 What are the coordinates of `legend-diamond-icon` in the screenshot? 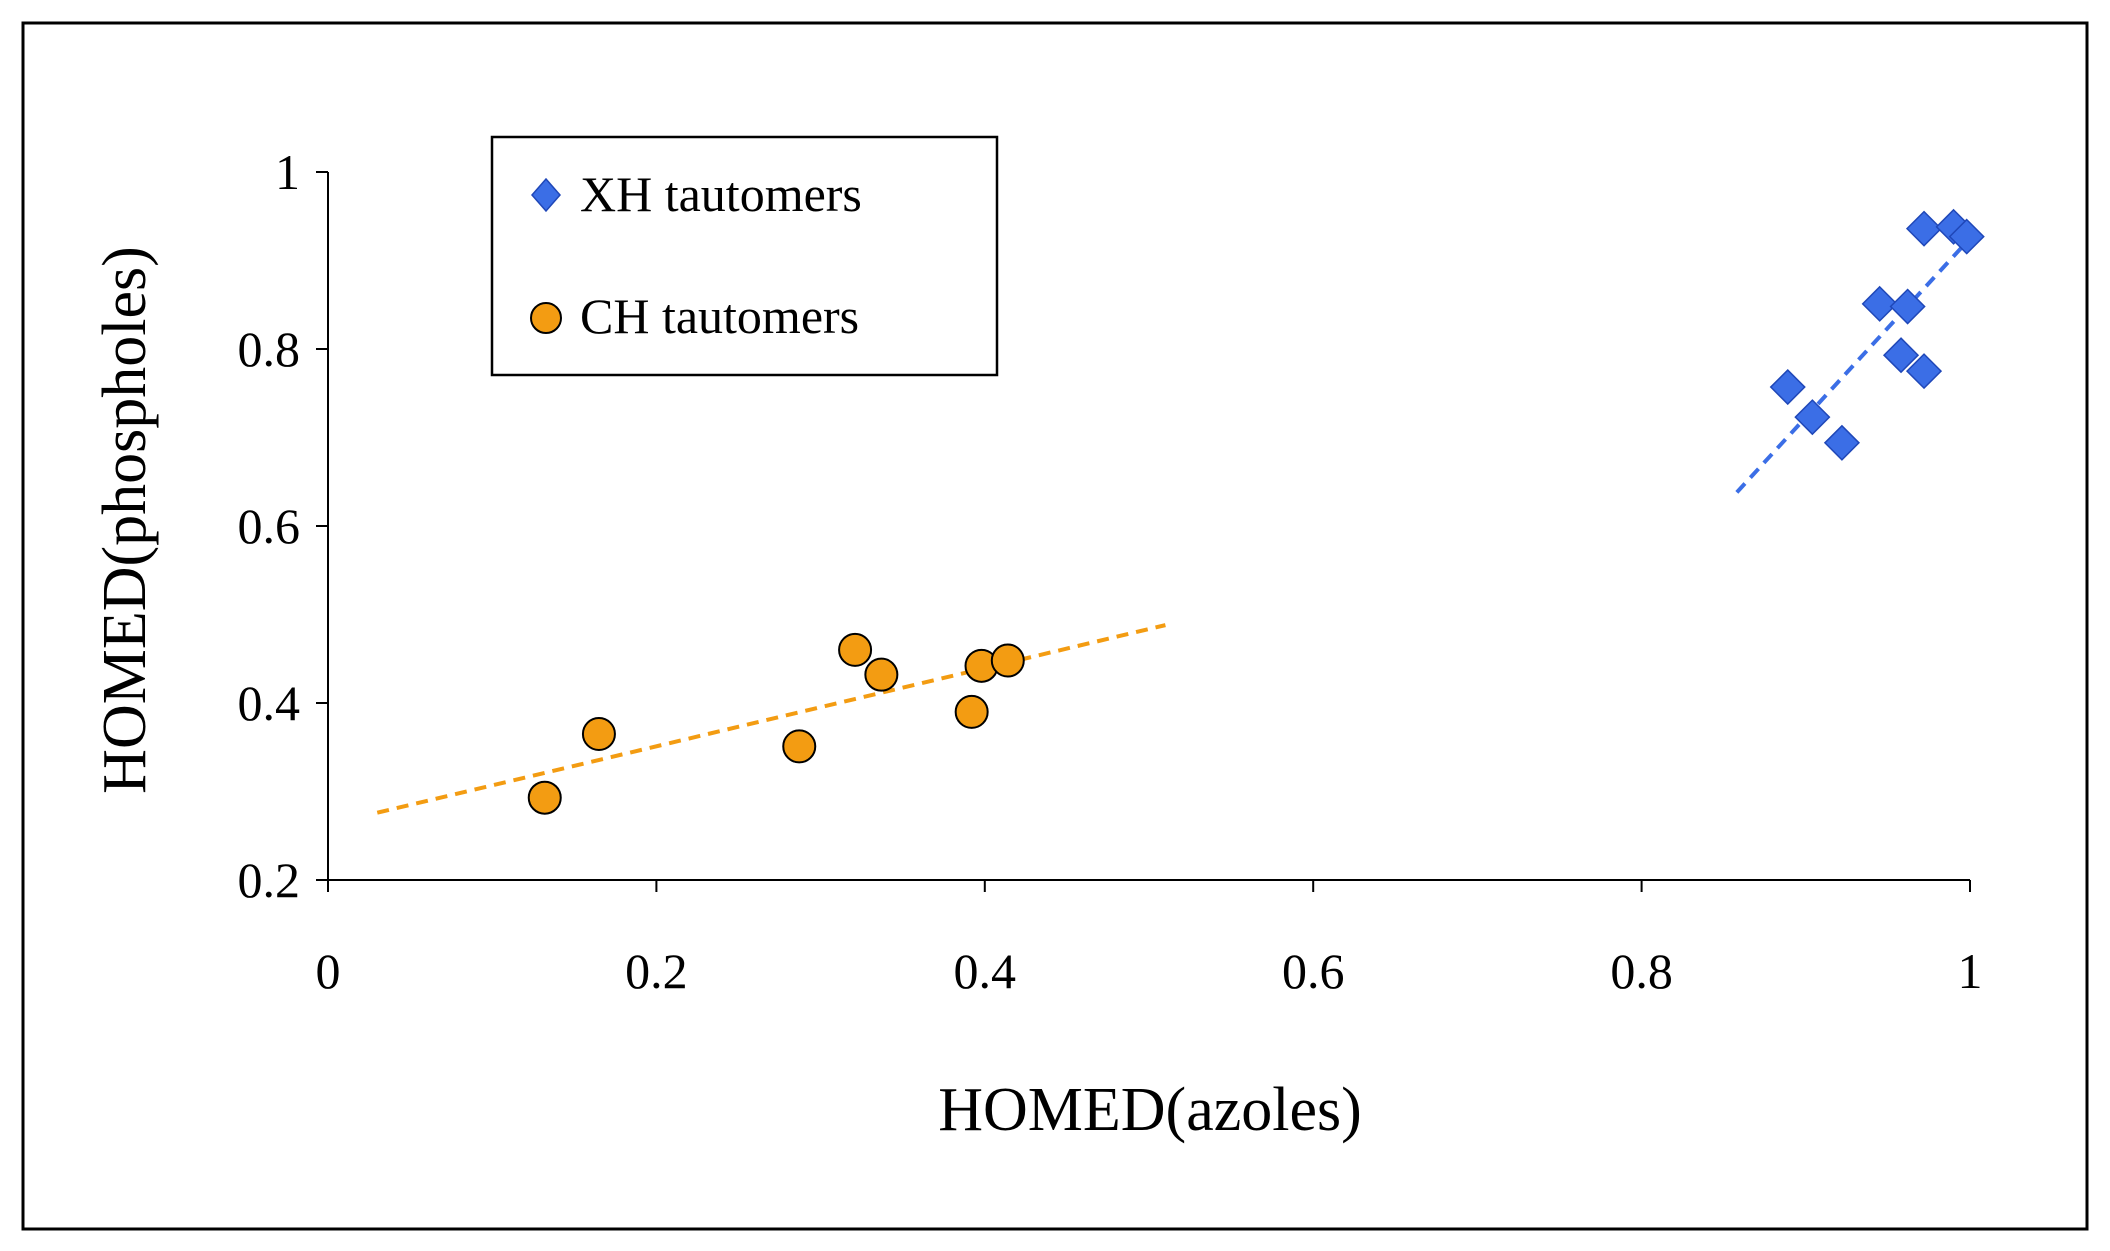 It's located at (546, 195).